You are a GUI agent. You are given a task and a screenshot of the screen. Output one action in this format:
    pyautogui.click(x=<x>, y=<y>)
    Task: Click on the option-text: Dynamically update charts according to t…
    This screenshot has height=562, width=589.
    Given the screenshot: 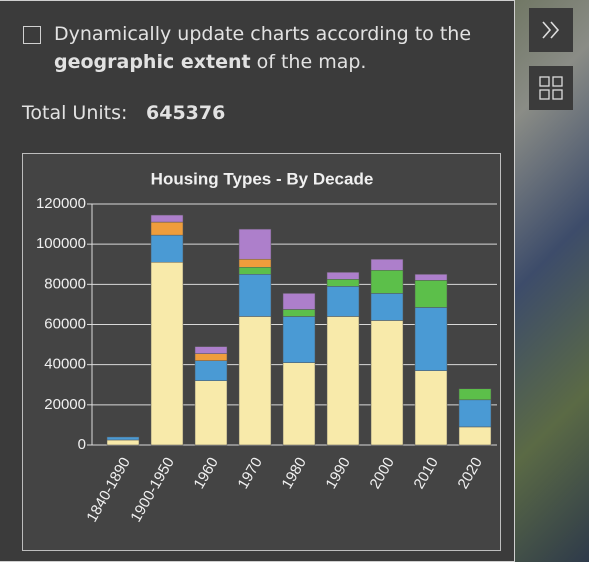 What is the action you would take?
    pyautogui.click(x=263, y=34)
    